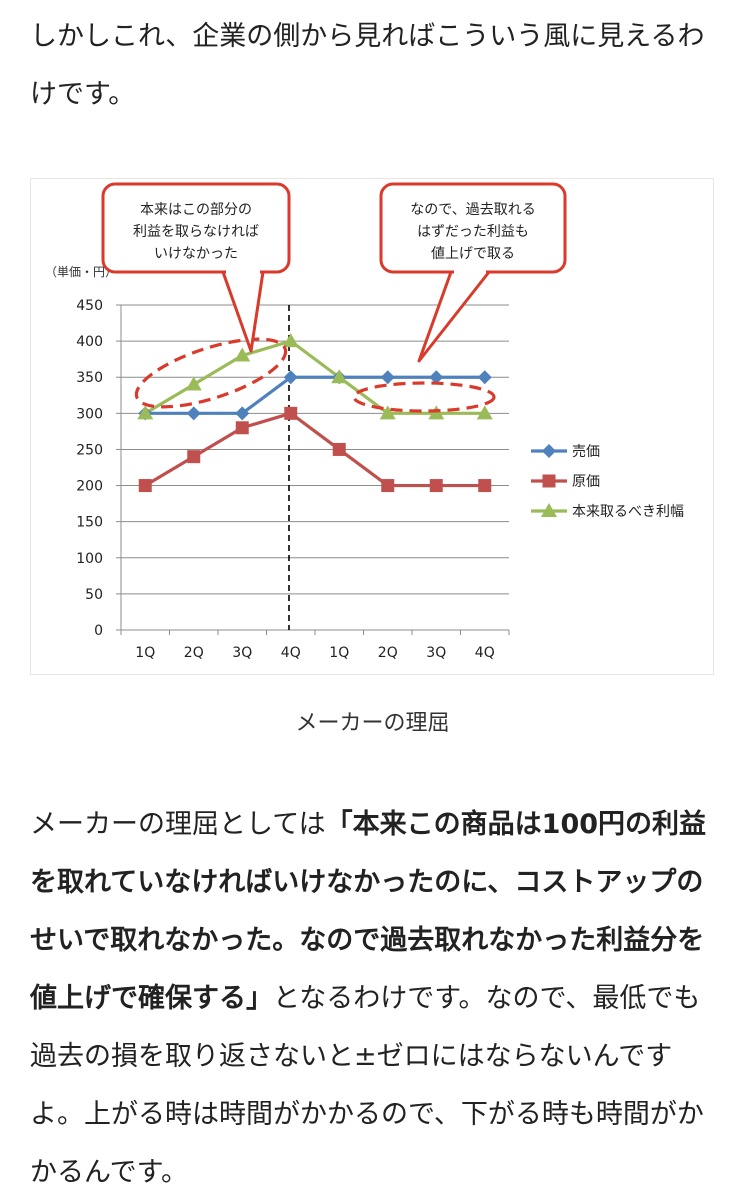 This screenshot has height=1202, width=745. What do you see at coordinates (586, 482) in the screenshot?
I see `legend-label: 原価` at bounding box center [586, 482].